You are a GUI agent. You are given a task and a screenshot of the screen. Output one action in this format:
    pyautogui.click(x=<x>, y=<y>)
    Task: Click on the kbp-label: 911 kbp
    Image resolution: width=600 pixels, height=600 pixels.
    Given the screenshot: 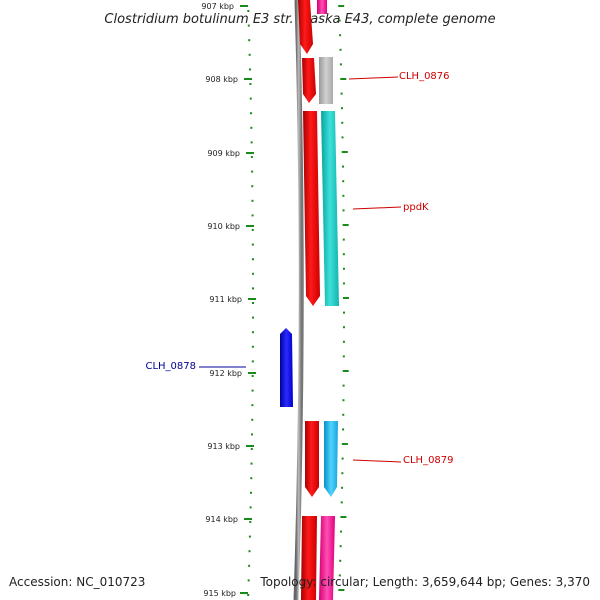 What is the action you would take?
    pyautogui.click(x=225, y=299)
    